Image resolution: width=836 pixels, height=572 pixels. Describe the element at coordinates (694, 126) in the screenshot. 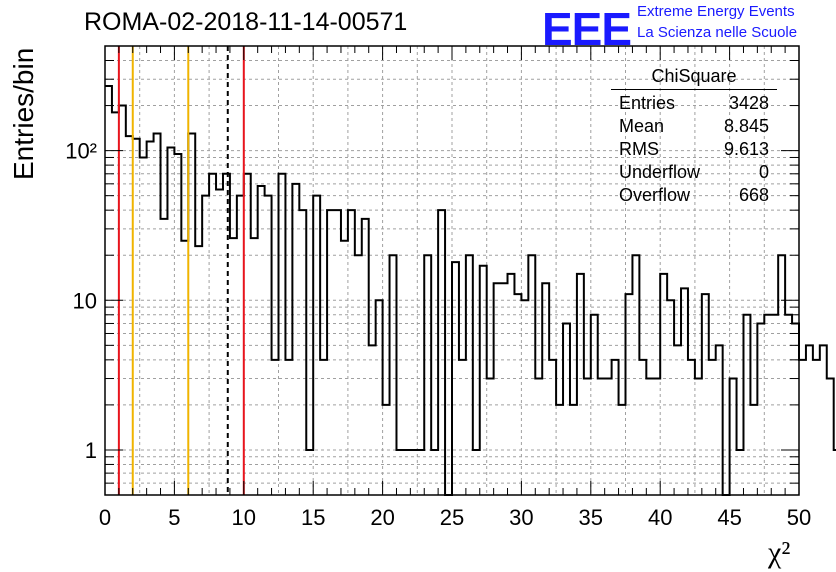

I see `stats-row: Mean 8.845` at that location.